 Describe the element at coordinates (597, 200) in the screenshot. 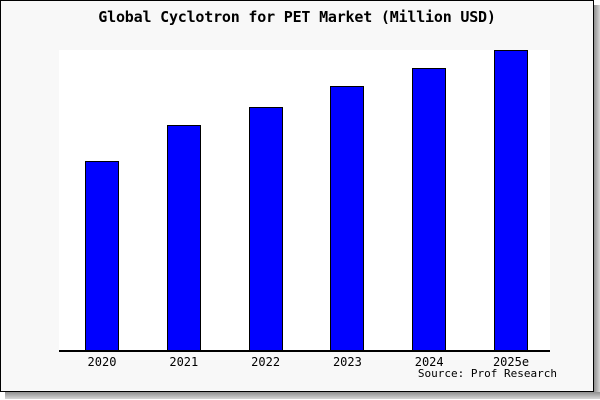

I see `frame-drop-shadow-right` at that location.